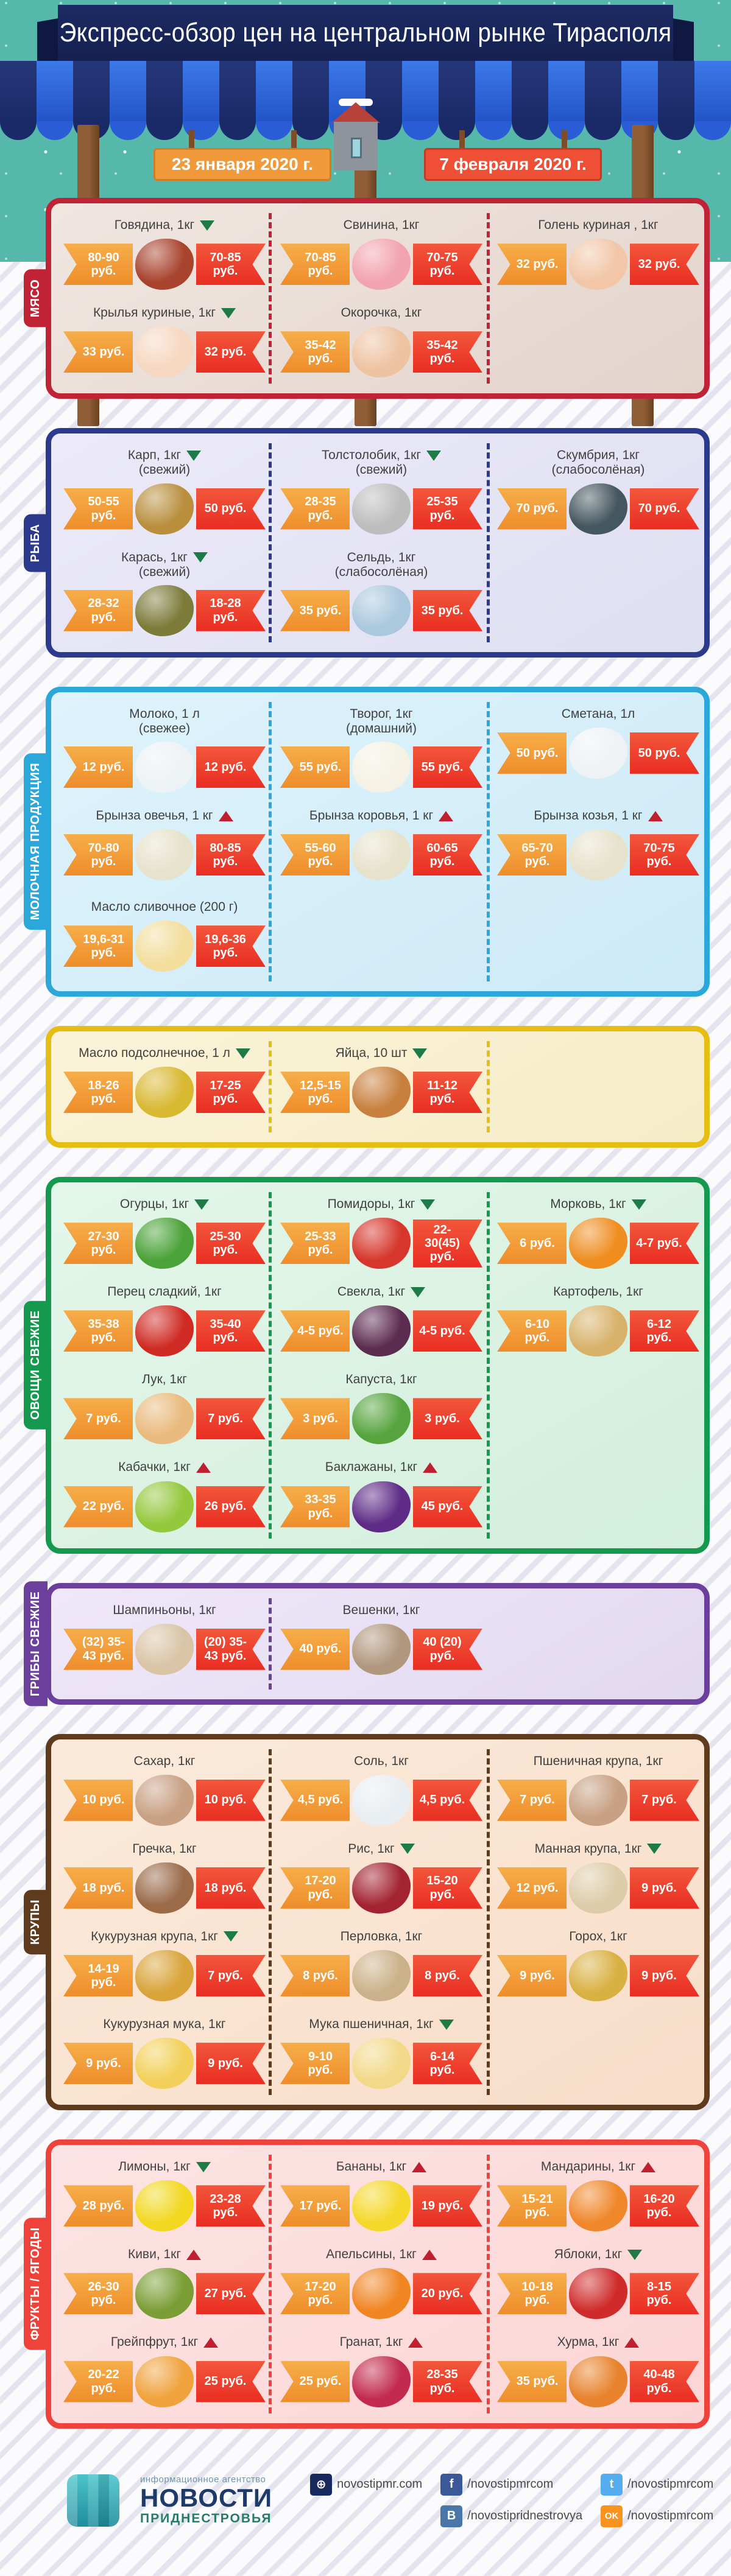  Describe the element at coordinates (98, 265) in the screenshot. I see `old-price-ribbon: 80-90 руб.` at that location.